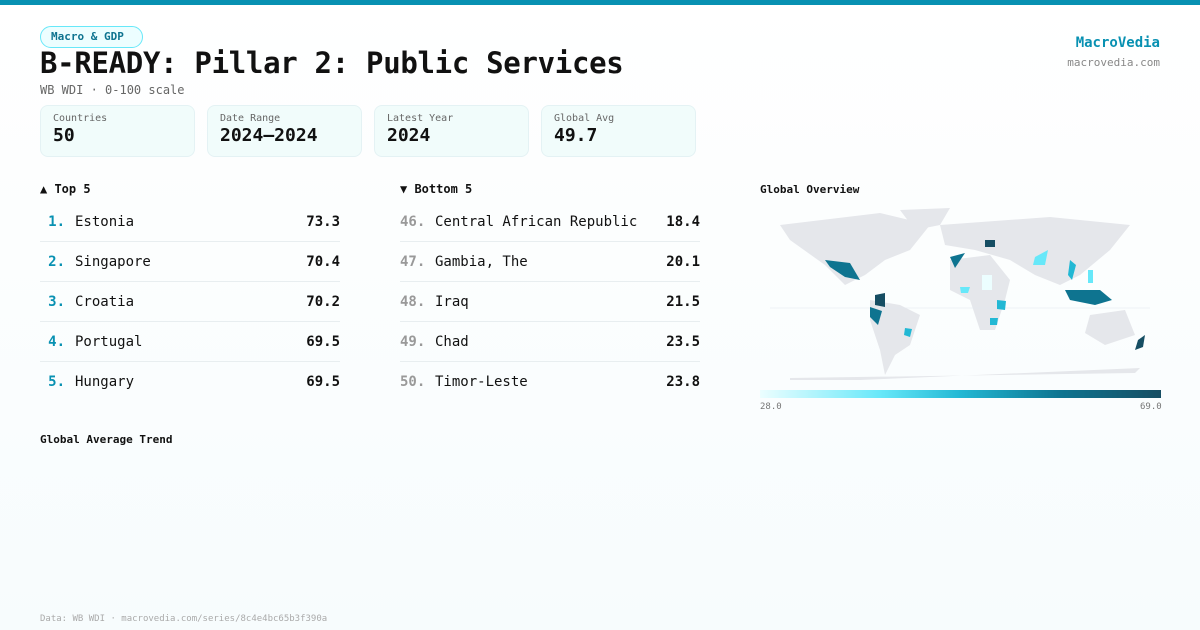 This screenshot has width=1200, height=630. I want to click on rank: 50., so click(413, 382).